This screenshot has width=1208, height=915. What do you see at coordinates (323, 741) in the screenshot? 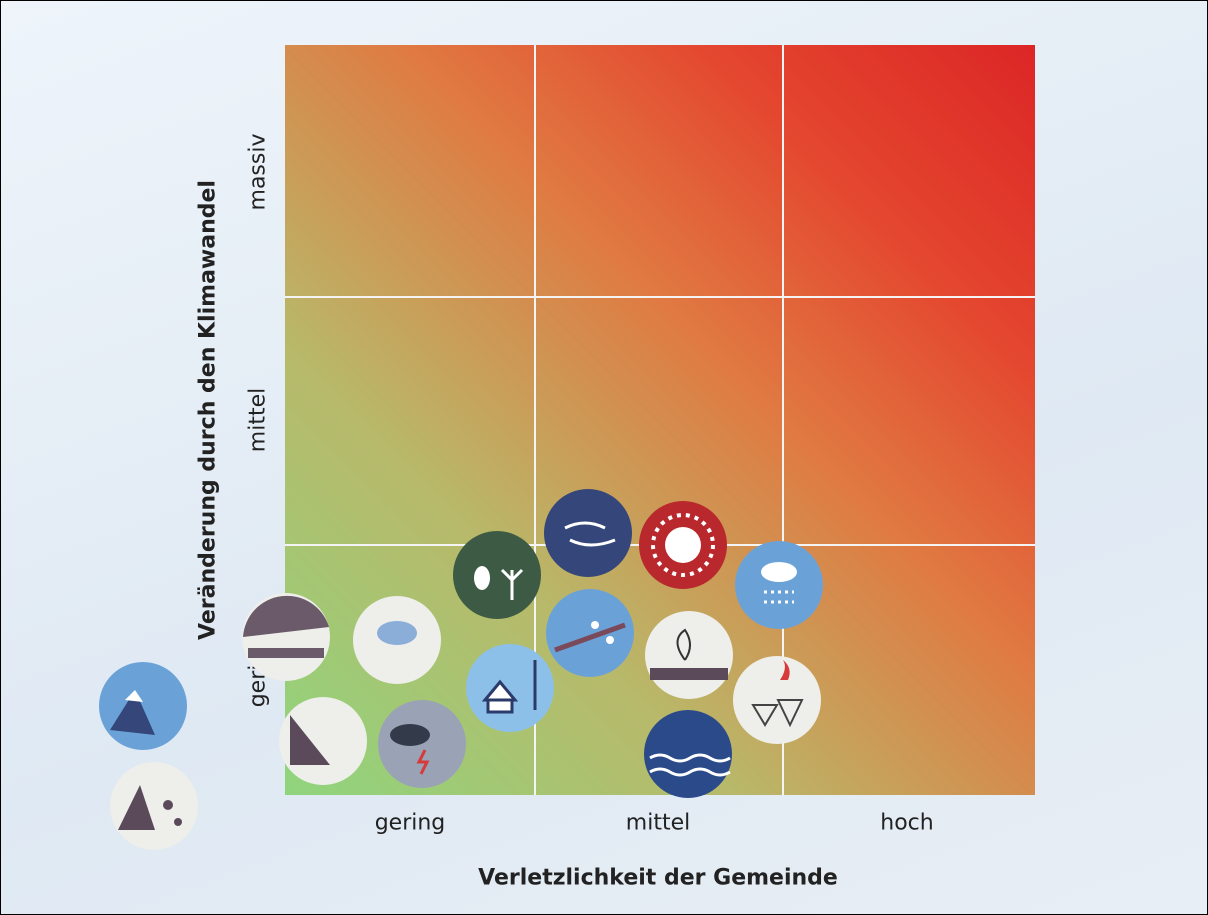
I see `icon-landslide` at bounding box center [323, 741].